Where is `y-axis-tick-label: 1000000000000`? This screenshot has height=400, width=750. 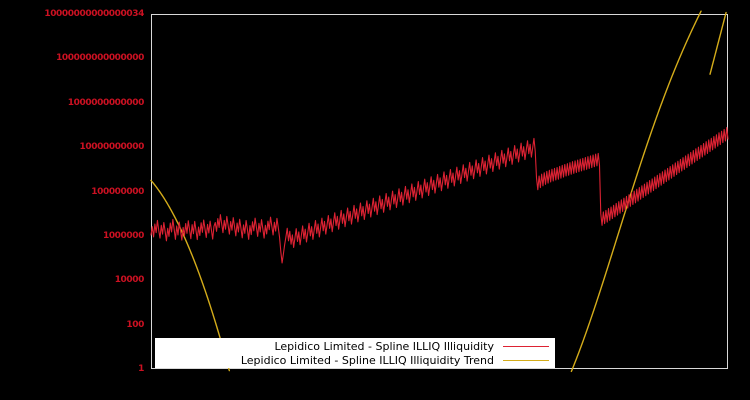 y-axis-tick-label: 1000000000000 is located at coordinates (106, 102).